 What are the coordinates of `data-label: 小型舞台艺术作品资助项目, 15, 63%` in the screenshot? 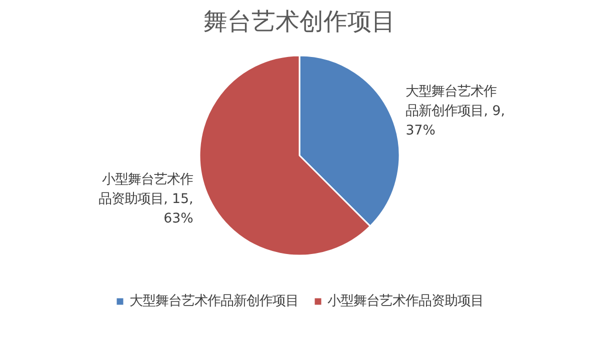 It's located at (146, 199).